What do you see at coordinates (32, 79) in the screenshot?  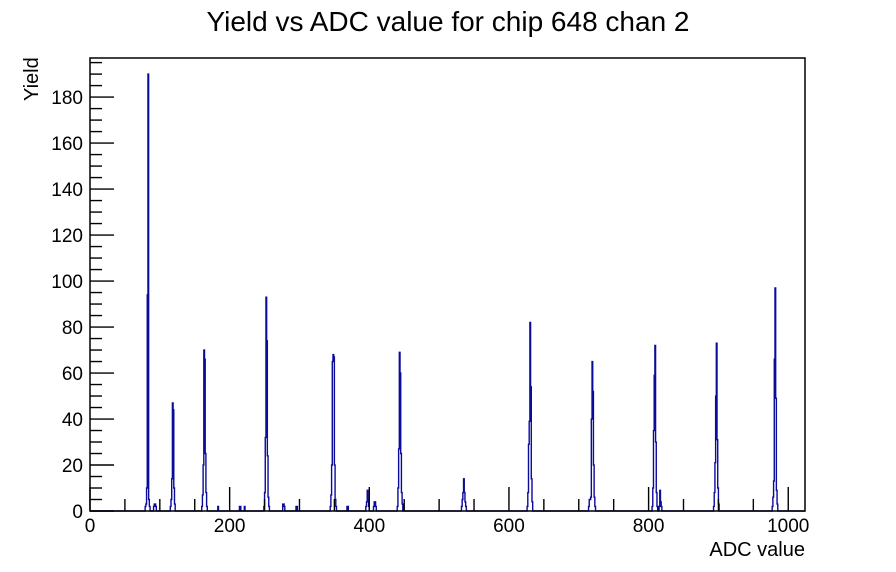 I see `y-axis-title: Yield` at bounding box center [32, 79].